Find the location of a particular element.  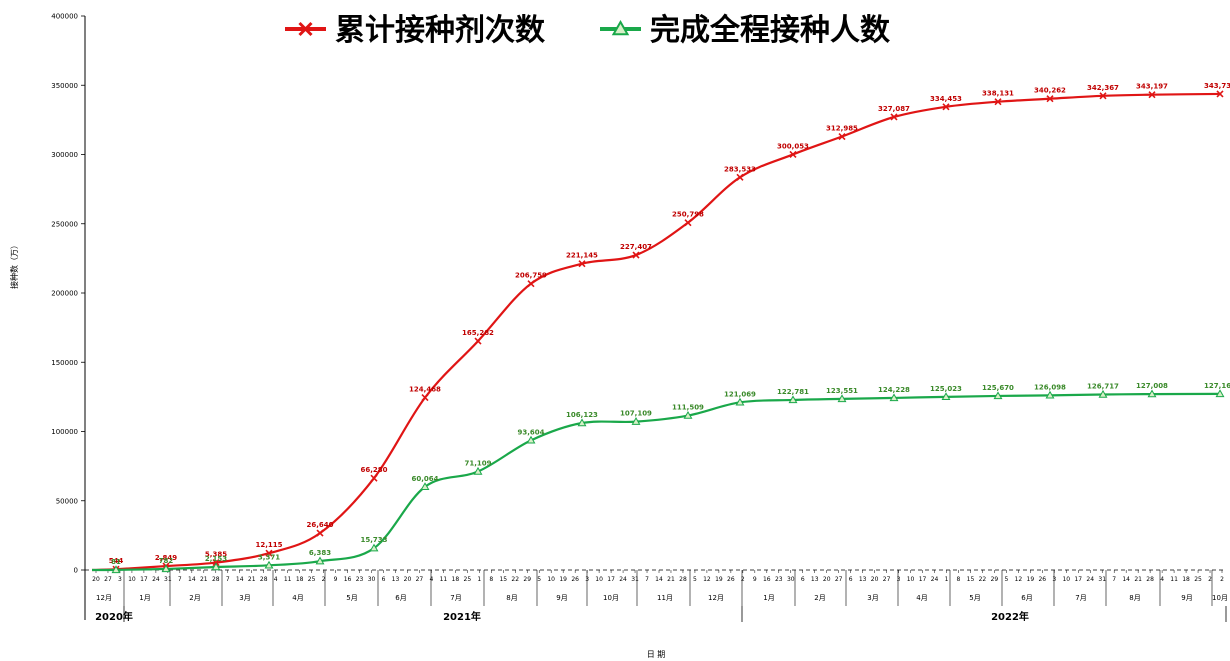

data-label: 106,123 is located at coordinates (582, 415).